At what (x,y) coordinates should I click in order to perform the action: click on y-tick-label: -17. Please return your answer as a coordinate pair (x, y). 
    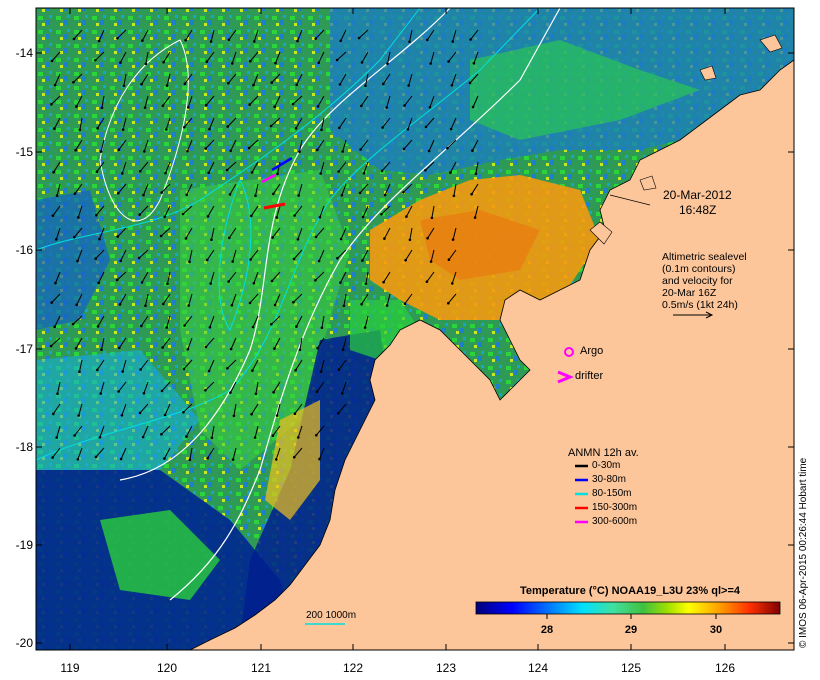
    Looking at the image, I should click on (24, 349).